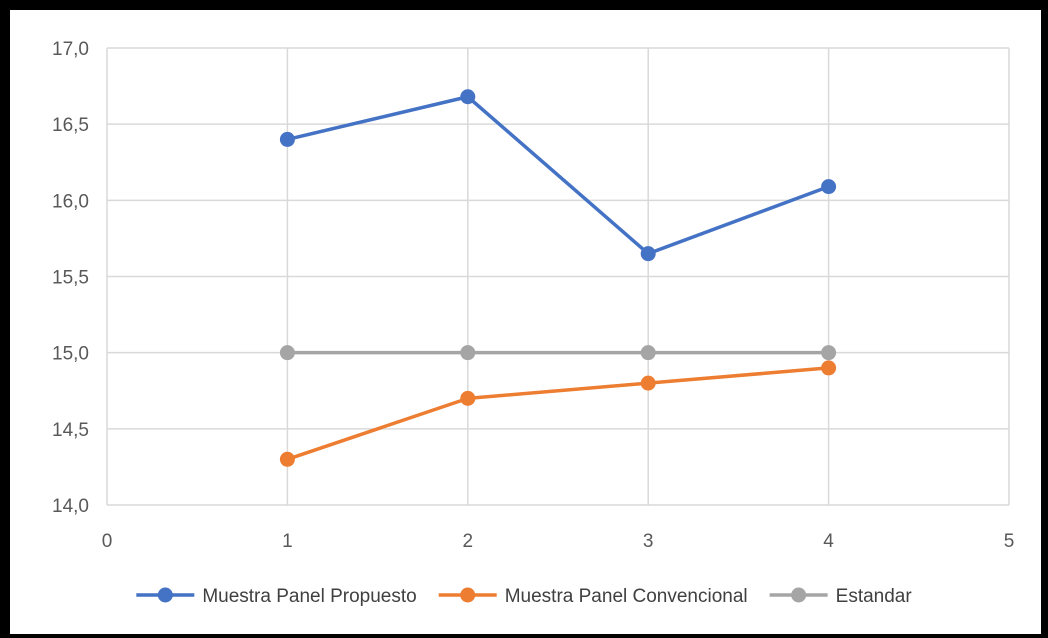 The image size is (1048, 638). I want to click on x-axis-tick-labels: 0 1 2 3 4 5, so click(558, 541).